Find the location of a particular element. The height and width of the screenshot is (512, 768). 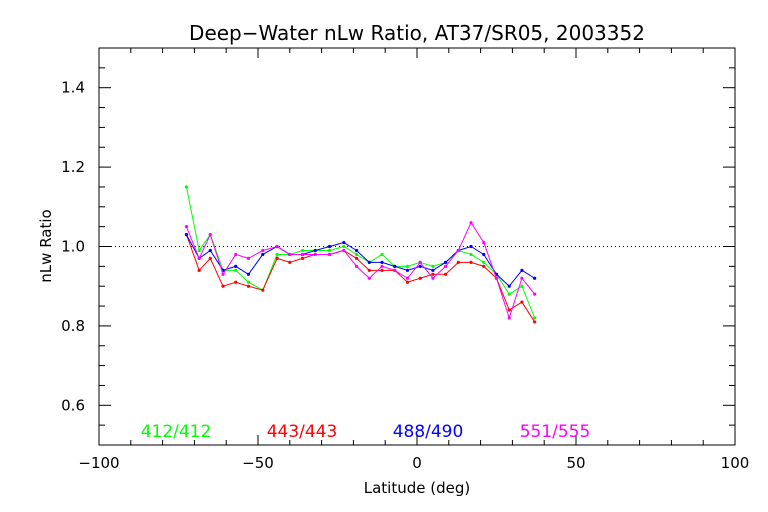

legend-item: 551/555 is located at coordinates (555, 432).